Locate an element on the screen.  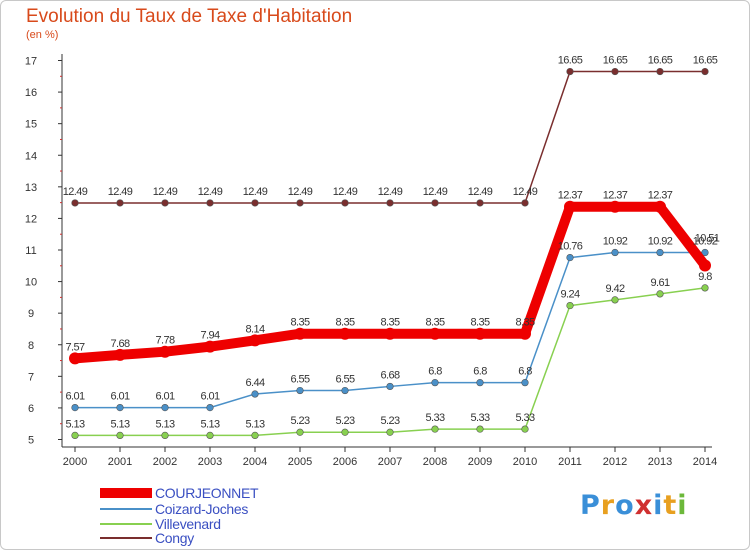
data-label-courjeonnet: 10.51 is located at coordinates (707, 238).